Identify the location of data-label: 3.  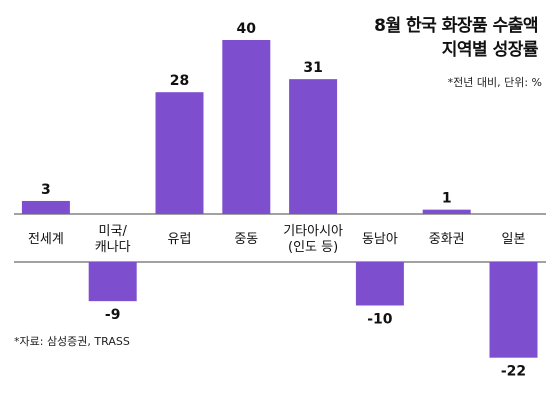
(46, 190).